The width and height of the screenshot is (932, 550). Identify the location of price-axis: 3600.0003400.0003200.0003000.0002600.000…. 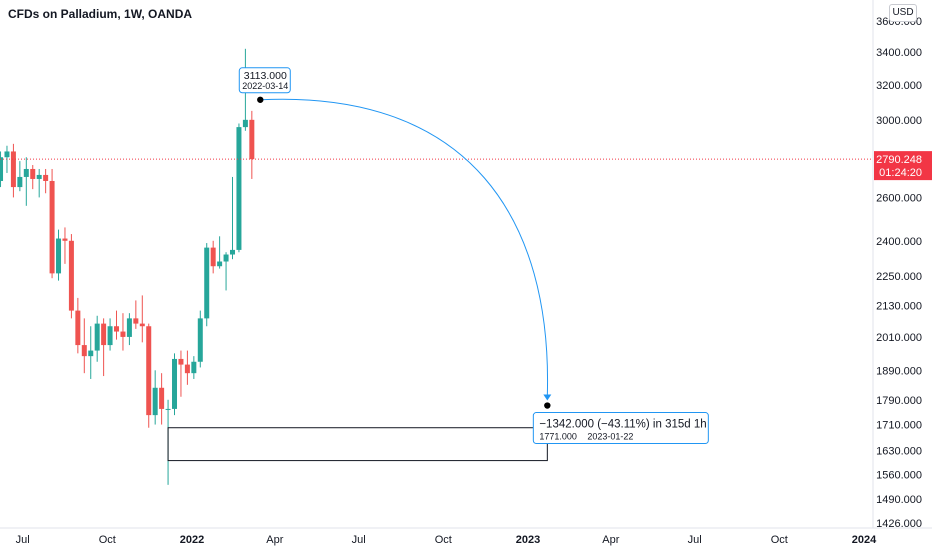
(903, 273).